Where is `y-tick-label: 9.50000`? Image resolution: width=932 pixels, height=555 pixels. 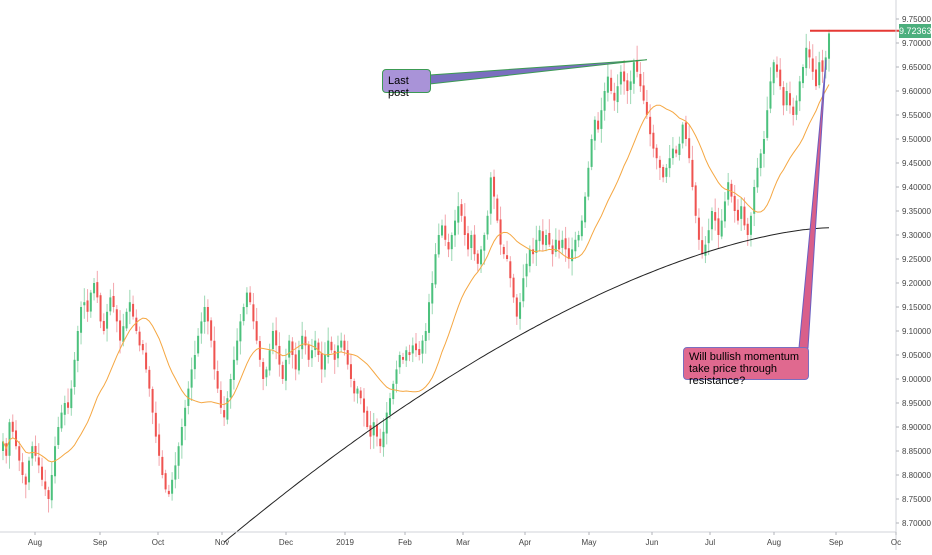
y-tick-label: 9.50000 is located at coordinates (916, 139).